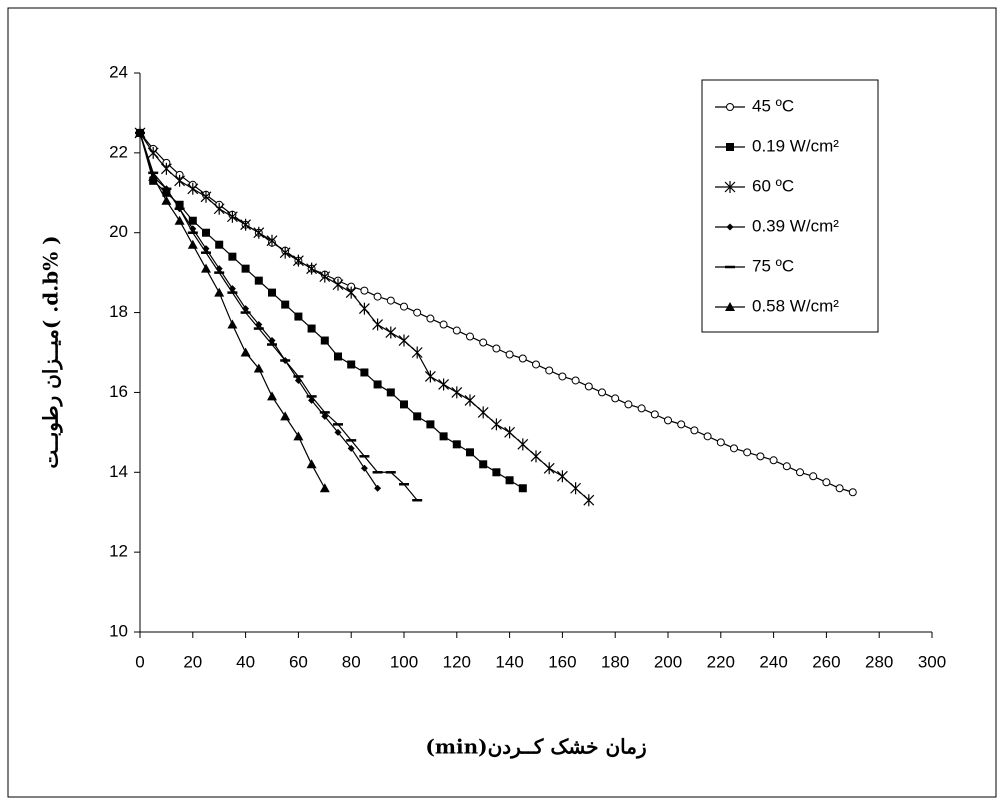 Image resolution: width=1004 pixels, height=810 pixels. What do you see at coordinates (773, 265) in the screenshot?
I see `legend-label: 75 ºC` at bounding box center [773, 265].